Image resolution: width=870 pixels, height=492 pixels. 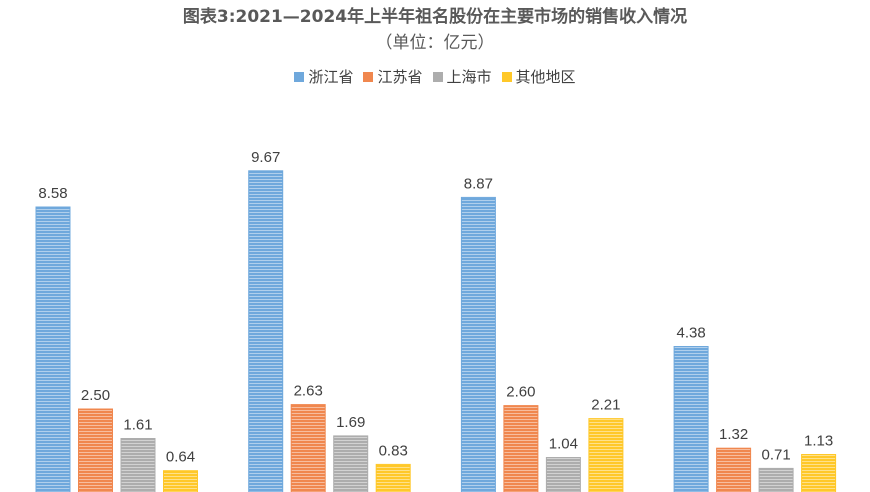 I want to click on bar-label-shanghai-2: 1.69, so click(x=350, y=422).